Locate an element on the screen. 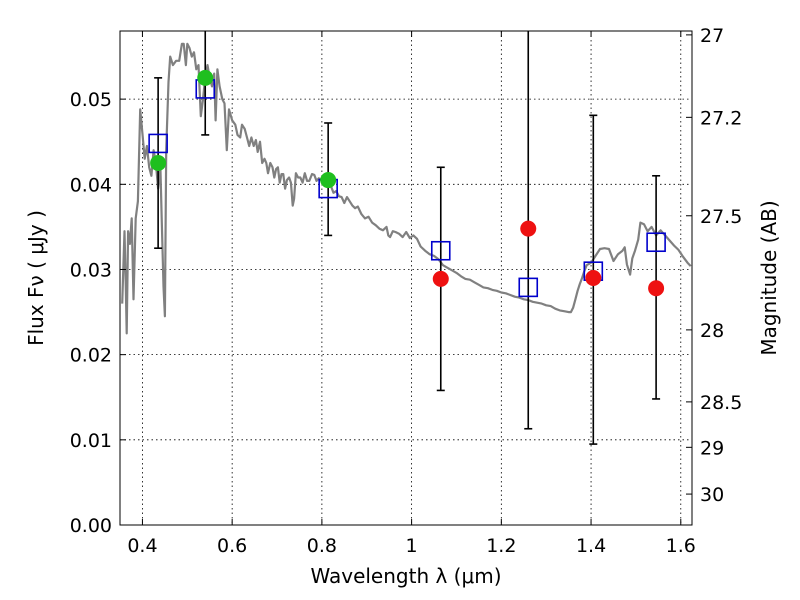  y2-tick-label: 28 is located at coordinates (712, 331).